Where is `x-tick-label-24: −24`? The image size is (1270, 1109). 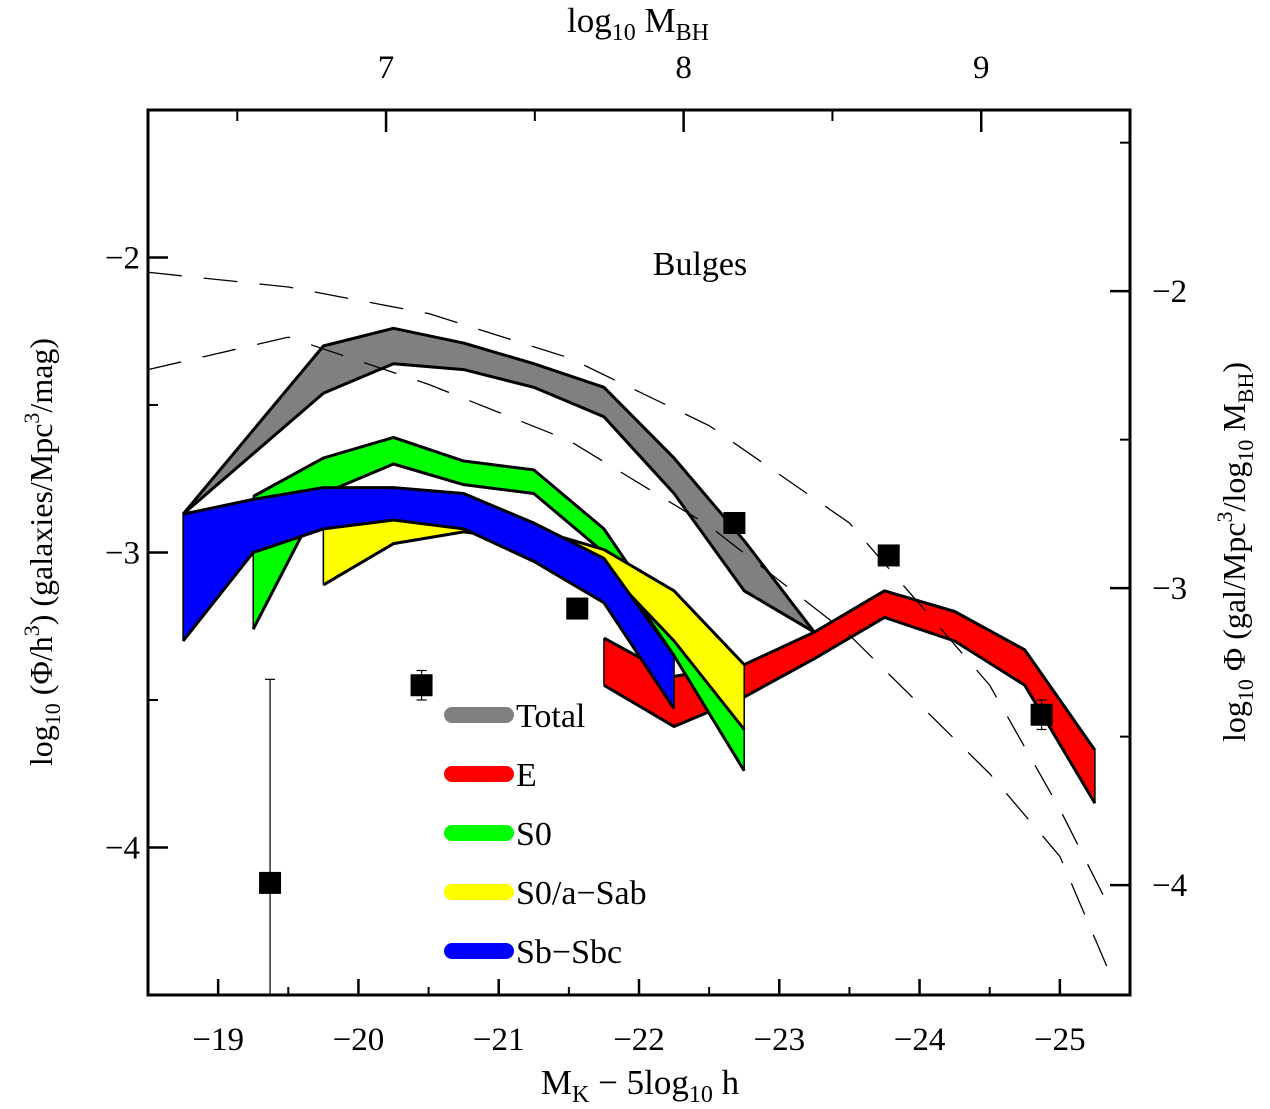 x-tick-label-24: −24 is located at coordinates (920, 1040).